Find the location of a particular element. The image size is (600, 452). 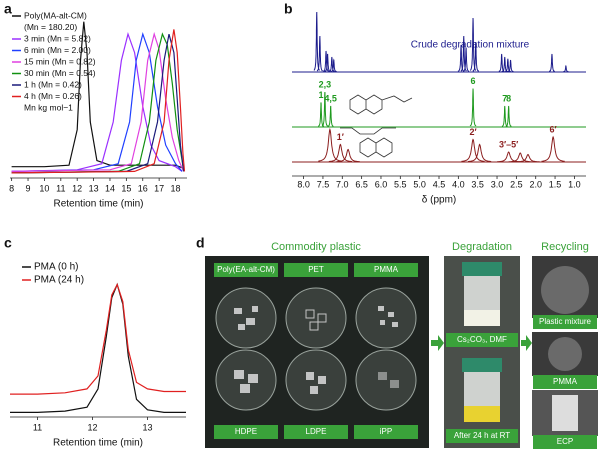

vial is located at coordinates (565, 413).